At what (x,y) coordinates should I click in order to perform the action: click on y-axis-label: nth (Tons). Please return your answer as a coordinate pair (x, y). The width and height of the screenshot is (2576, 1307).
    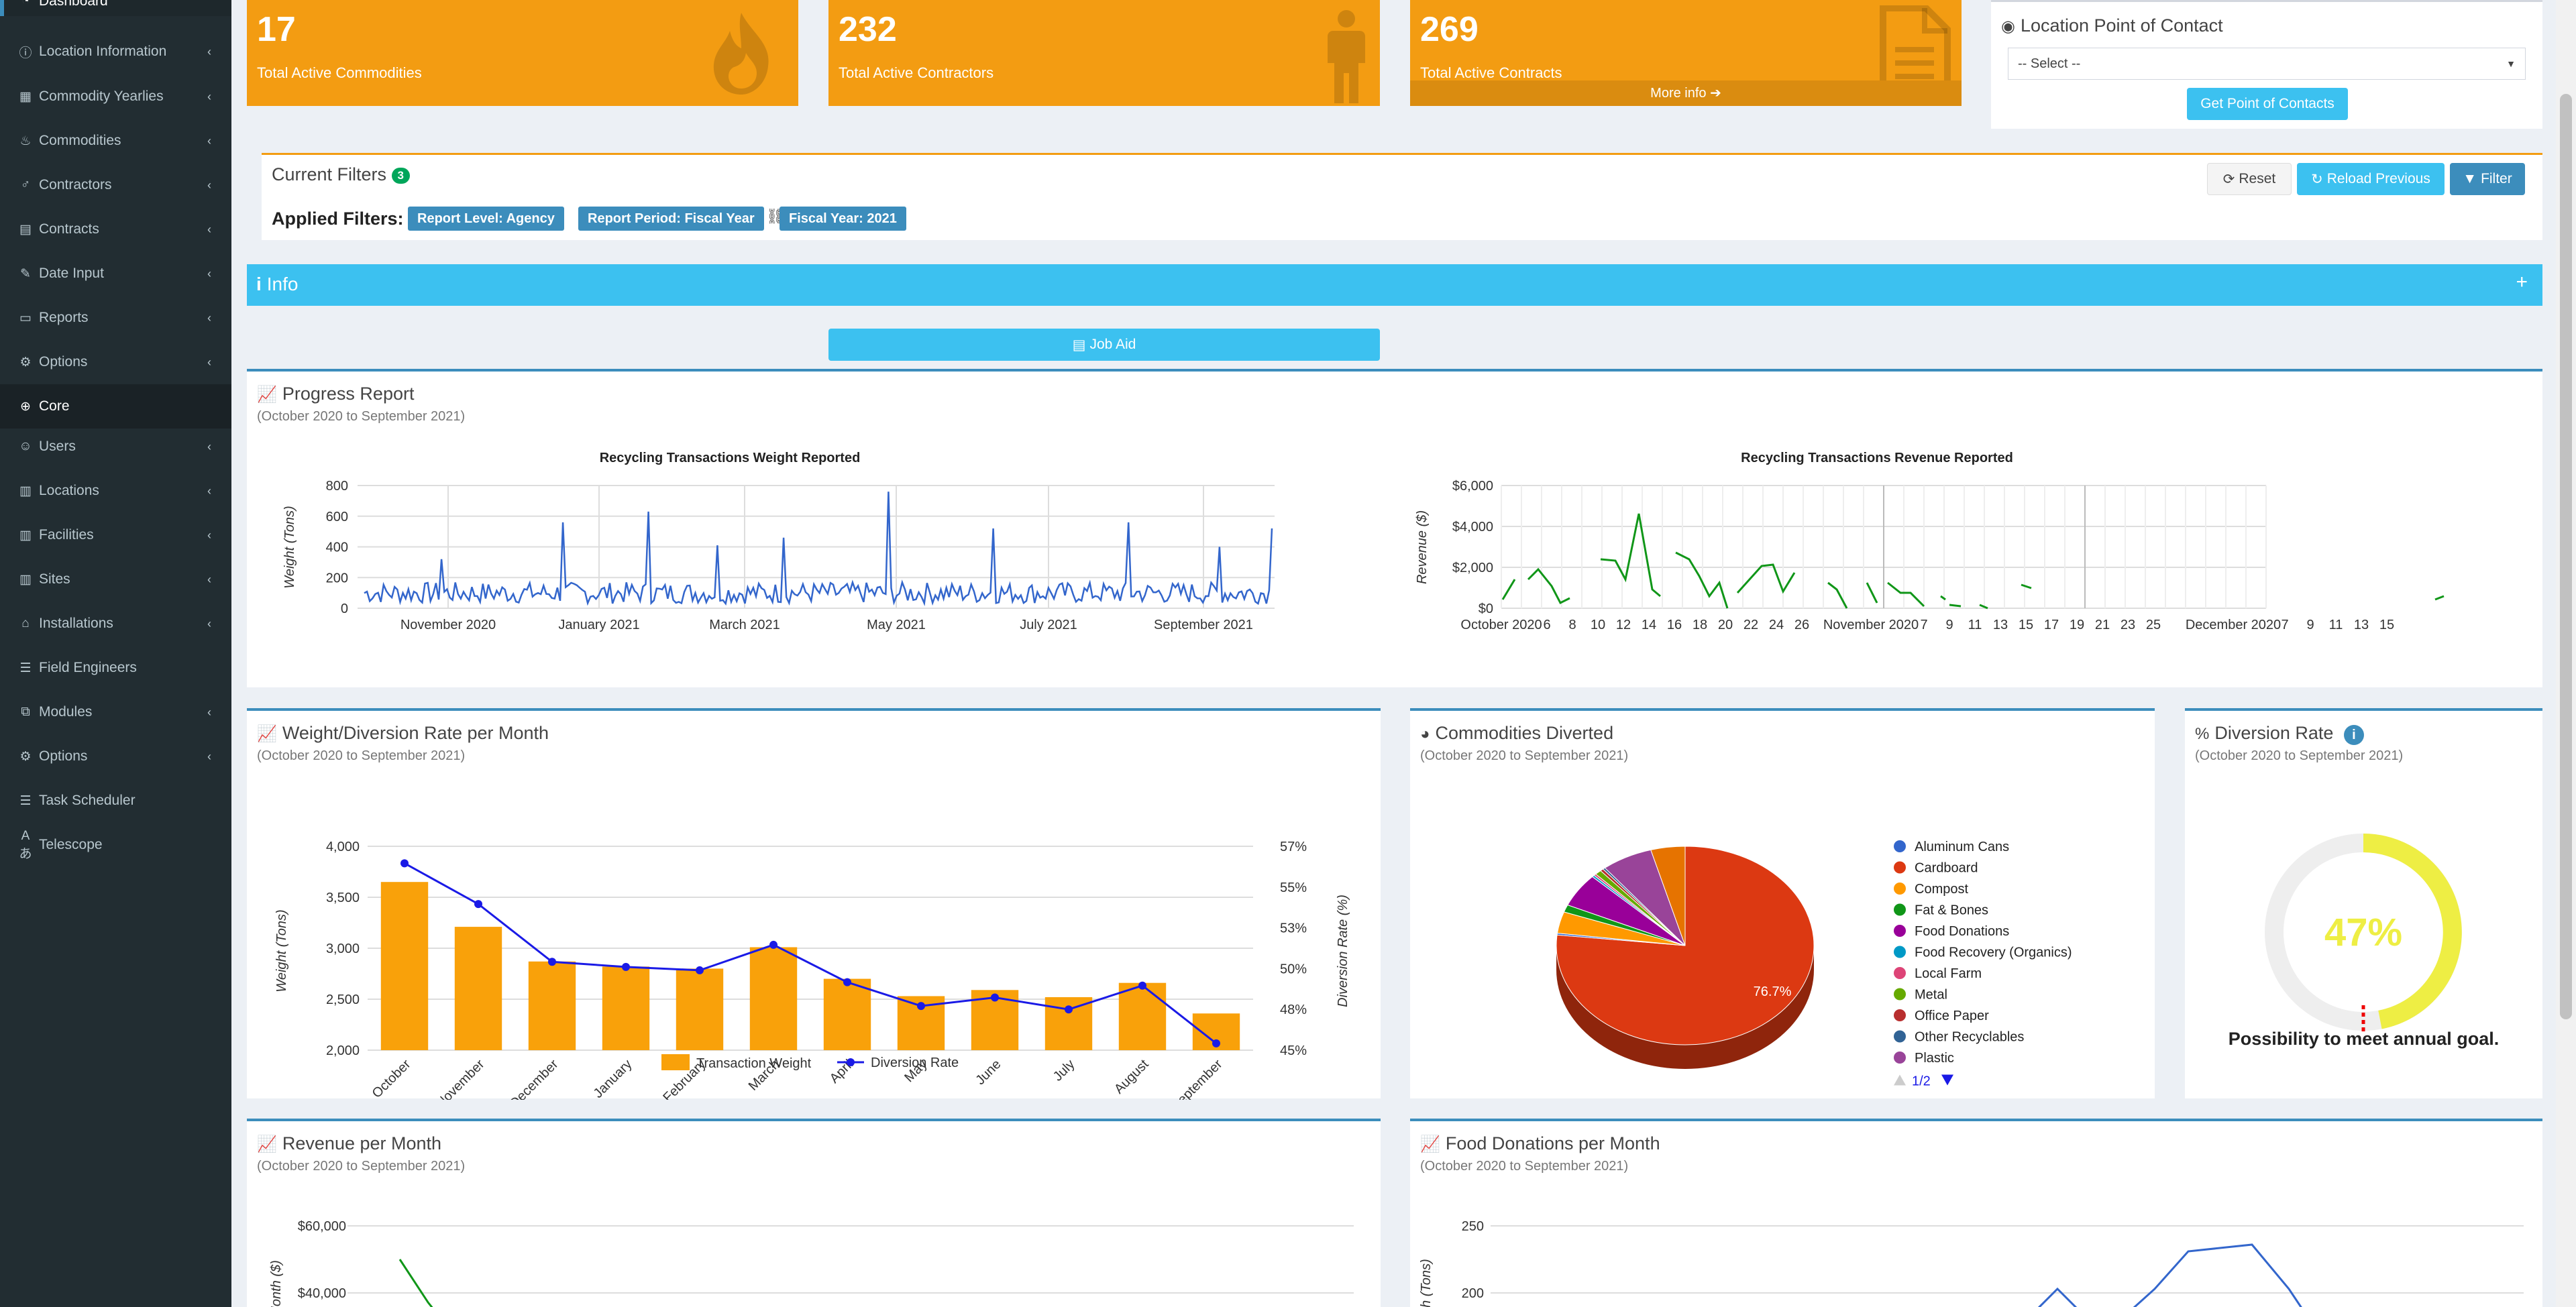
    Looking at the image, I should click on (1426, 1283).